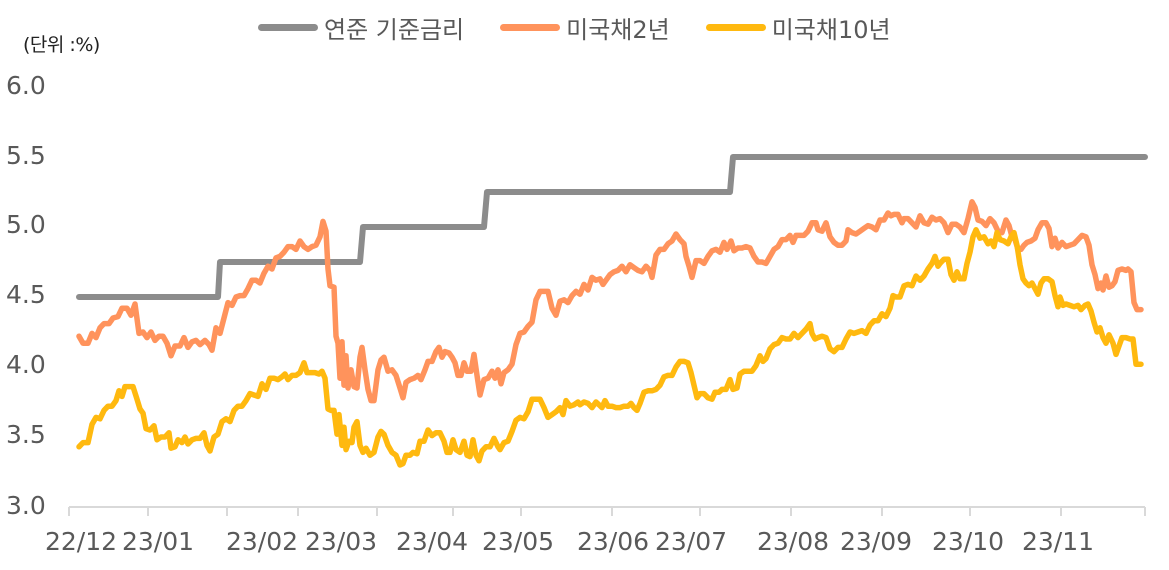 The image size is (1169, 570). What do you see at coordinates (262, 541) in the screenshot?
I see `x-tick-label: 23/02` at bounding box center [262, 541].